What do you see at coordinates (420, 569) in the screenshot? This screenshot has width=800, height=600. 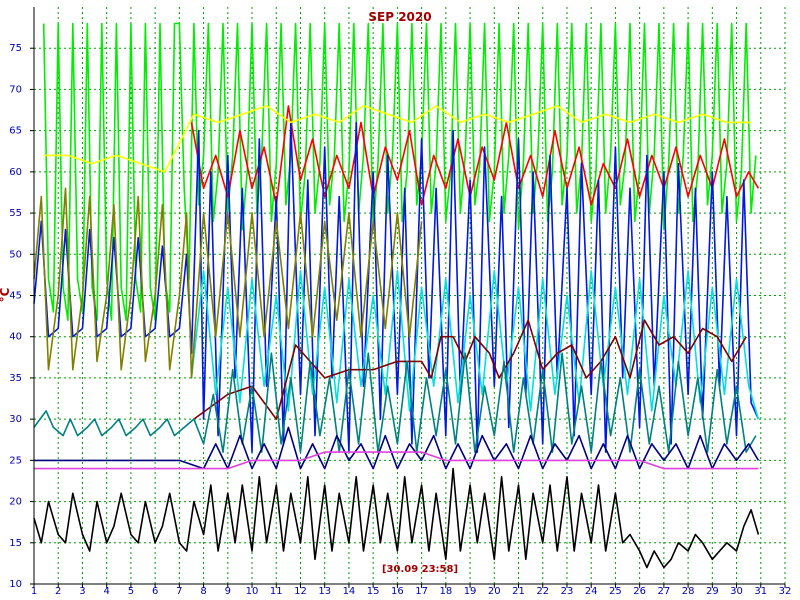 I see `cursor-readout: [30.09 23:58]` at bounding box center [420, 569].